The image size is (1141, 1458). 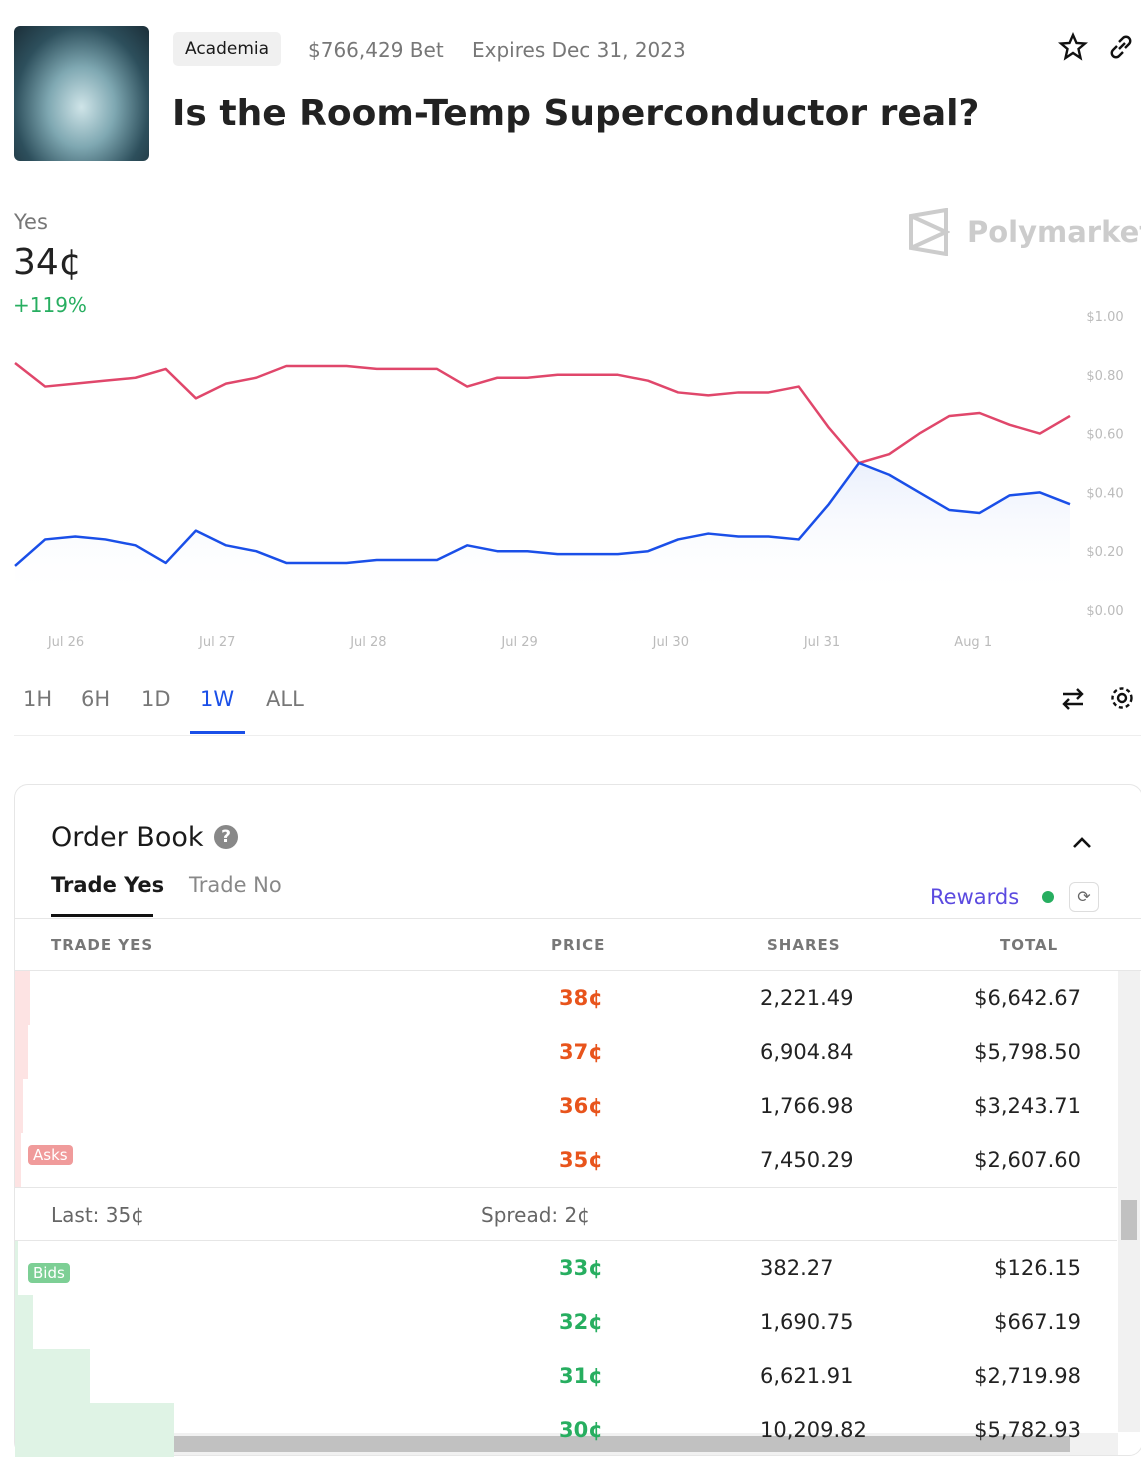 I want to click on volume: $766,429 Bet, so click(x=376, y=50).